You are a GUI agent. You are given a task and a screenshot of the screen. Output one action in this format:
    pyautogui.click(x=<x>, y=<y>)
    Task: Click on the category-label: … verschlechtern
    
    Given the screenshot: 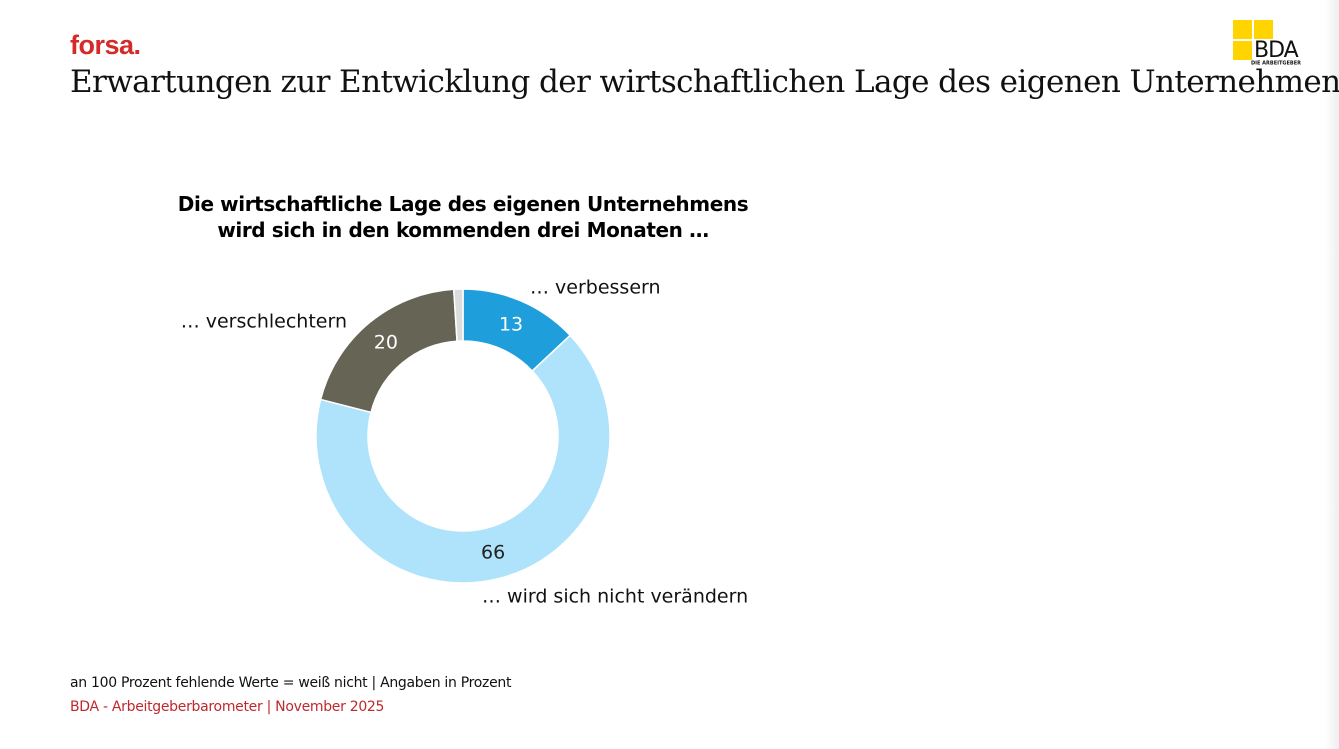 What is the action you would take?
    pyautogui.click(x=264, y=322)
    